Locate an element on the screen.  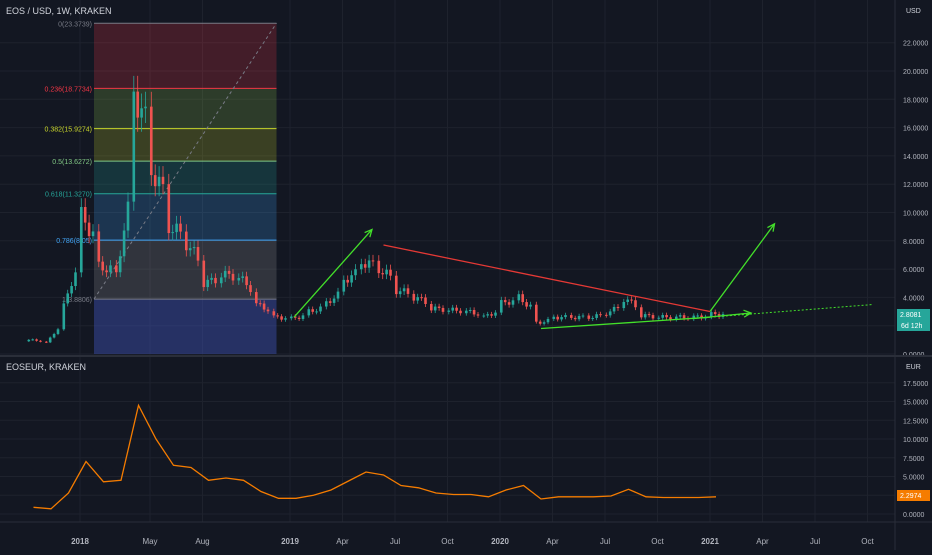
eur-tick-label: 7.5000 is located at coordinates (914, 459).